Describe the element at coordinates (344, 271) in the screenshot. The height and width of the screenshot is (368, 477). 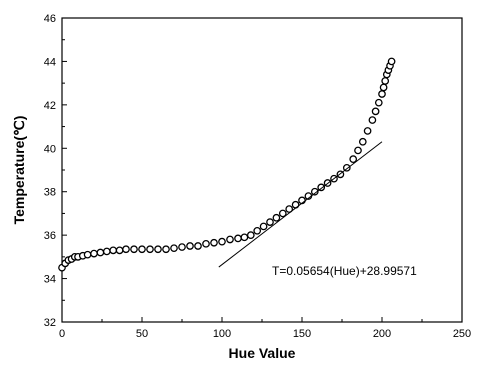
I see `fit-equation-annotation: T=0.05654(Hue)+28.99571` at that location.